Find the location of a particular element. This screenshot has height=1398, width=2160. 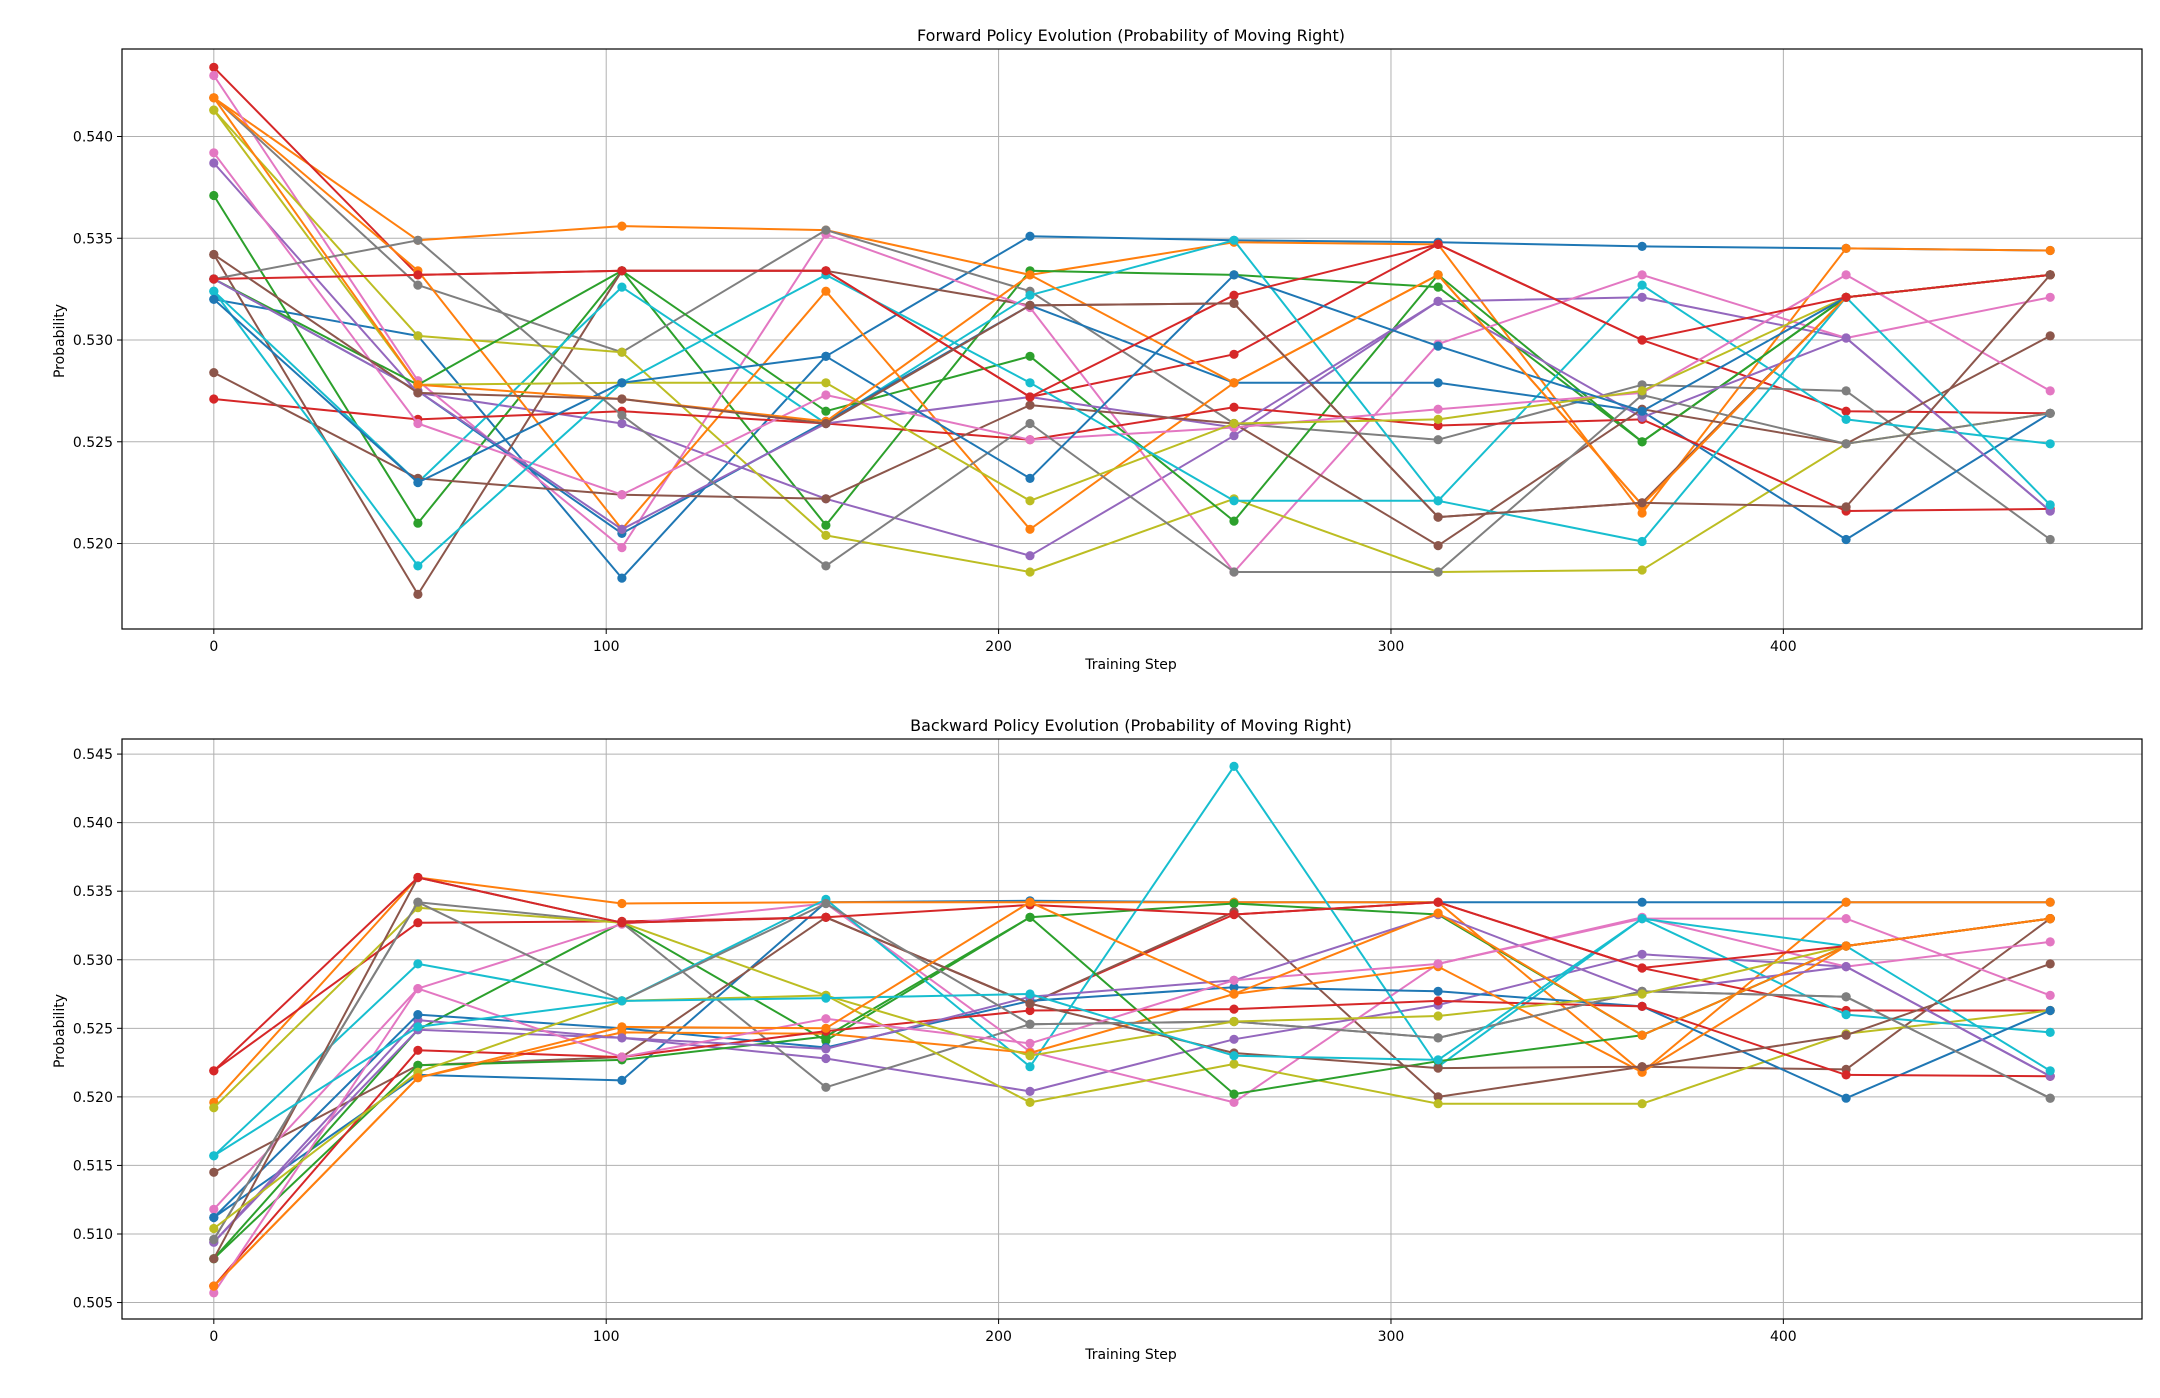

y-tick-label: 0.545 is located at coordinates (93, 755).